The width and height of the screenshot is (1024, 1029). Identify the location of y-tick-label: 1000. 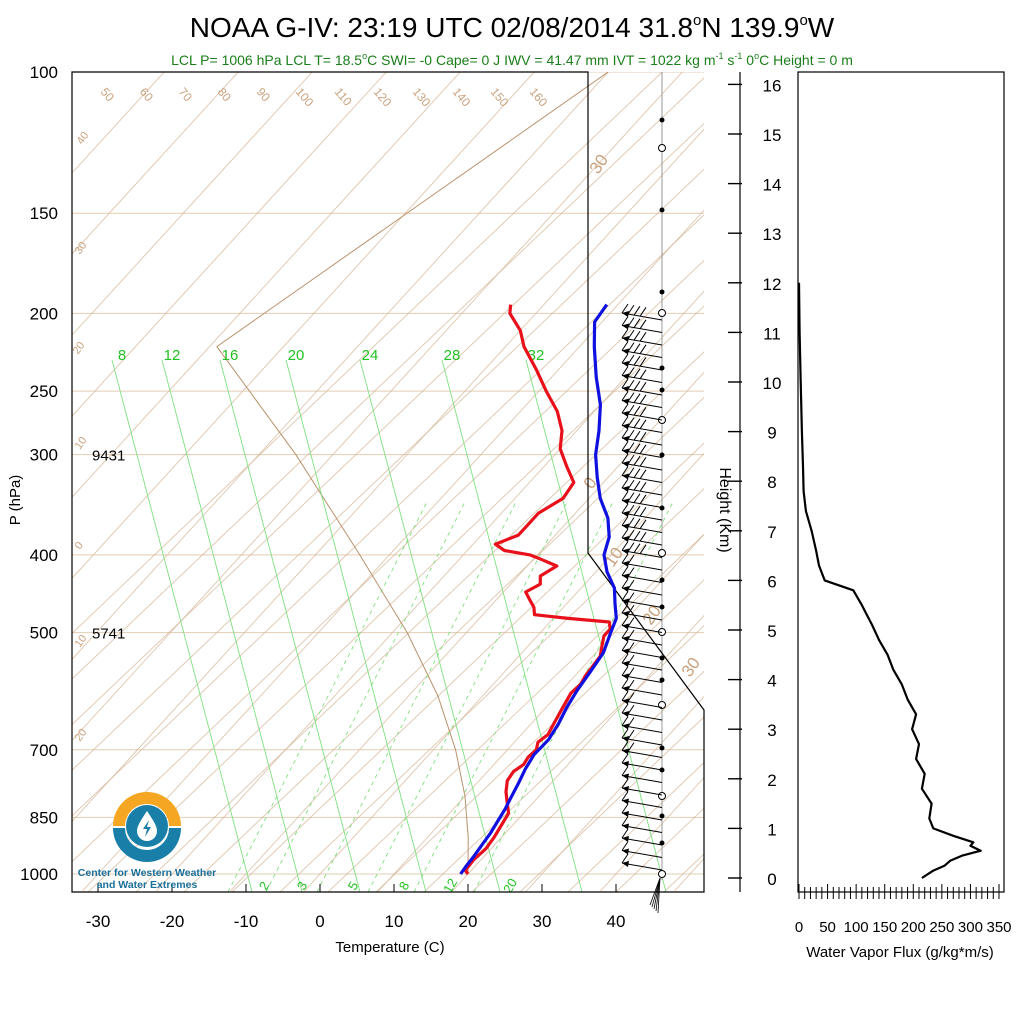
(39, 874).